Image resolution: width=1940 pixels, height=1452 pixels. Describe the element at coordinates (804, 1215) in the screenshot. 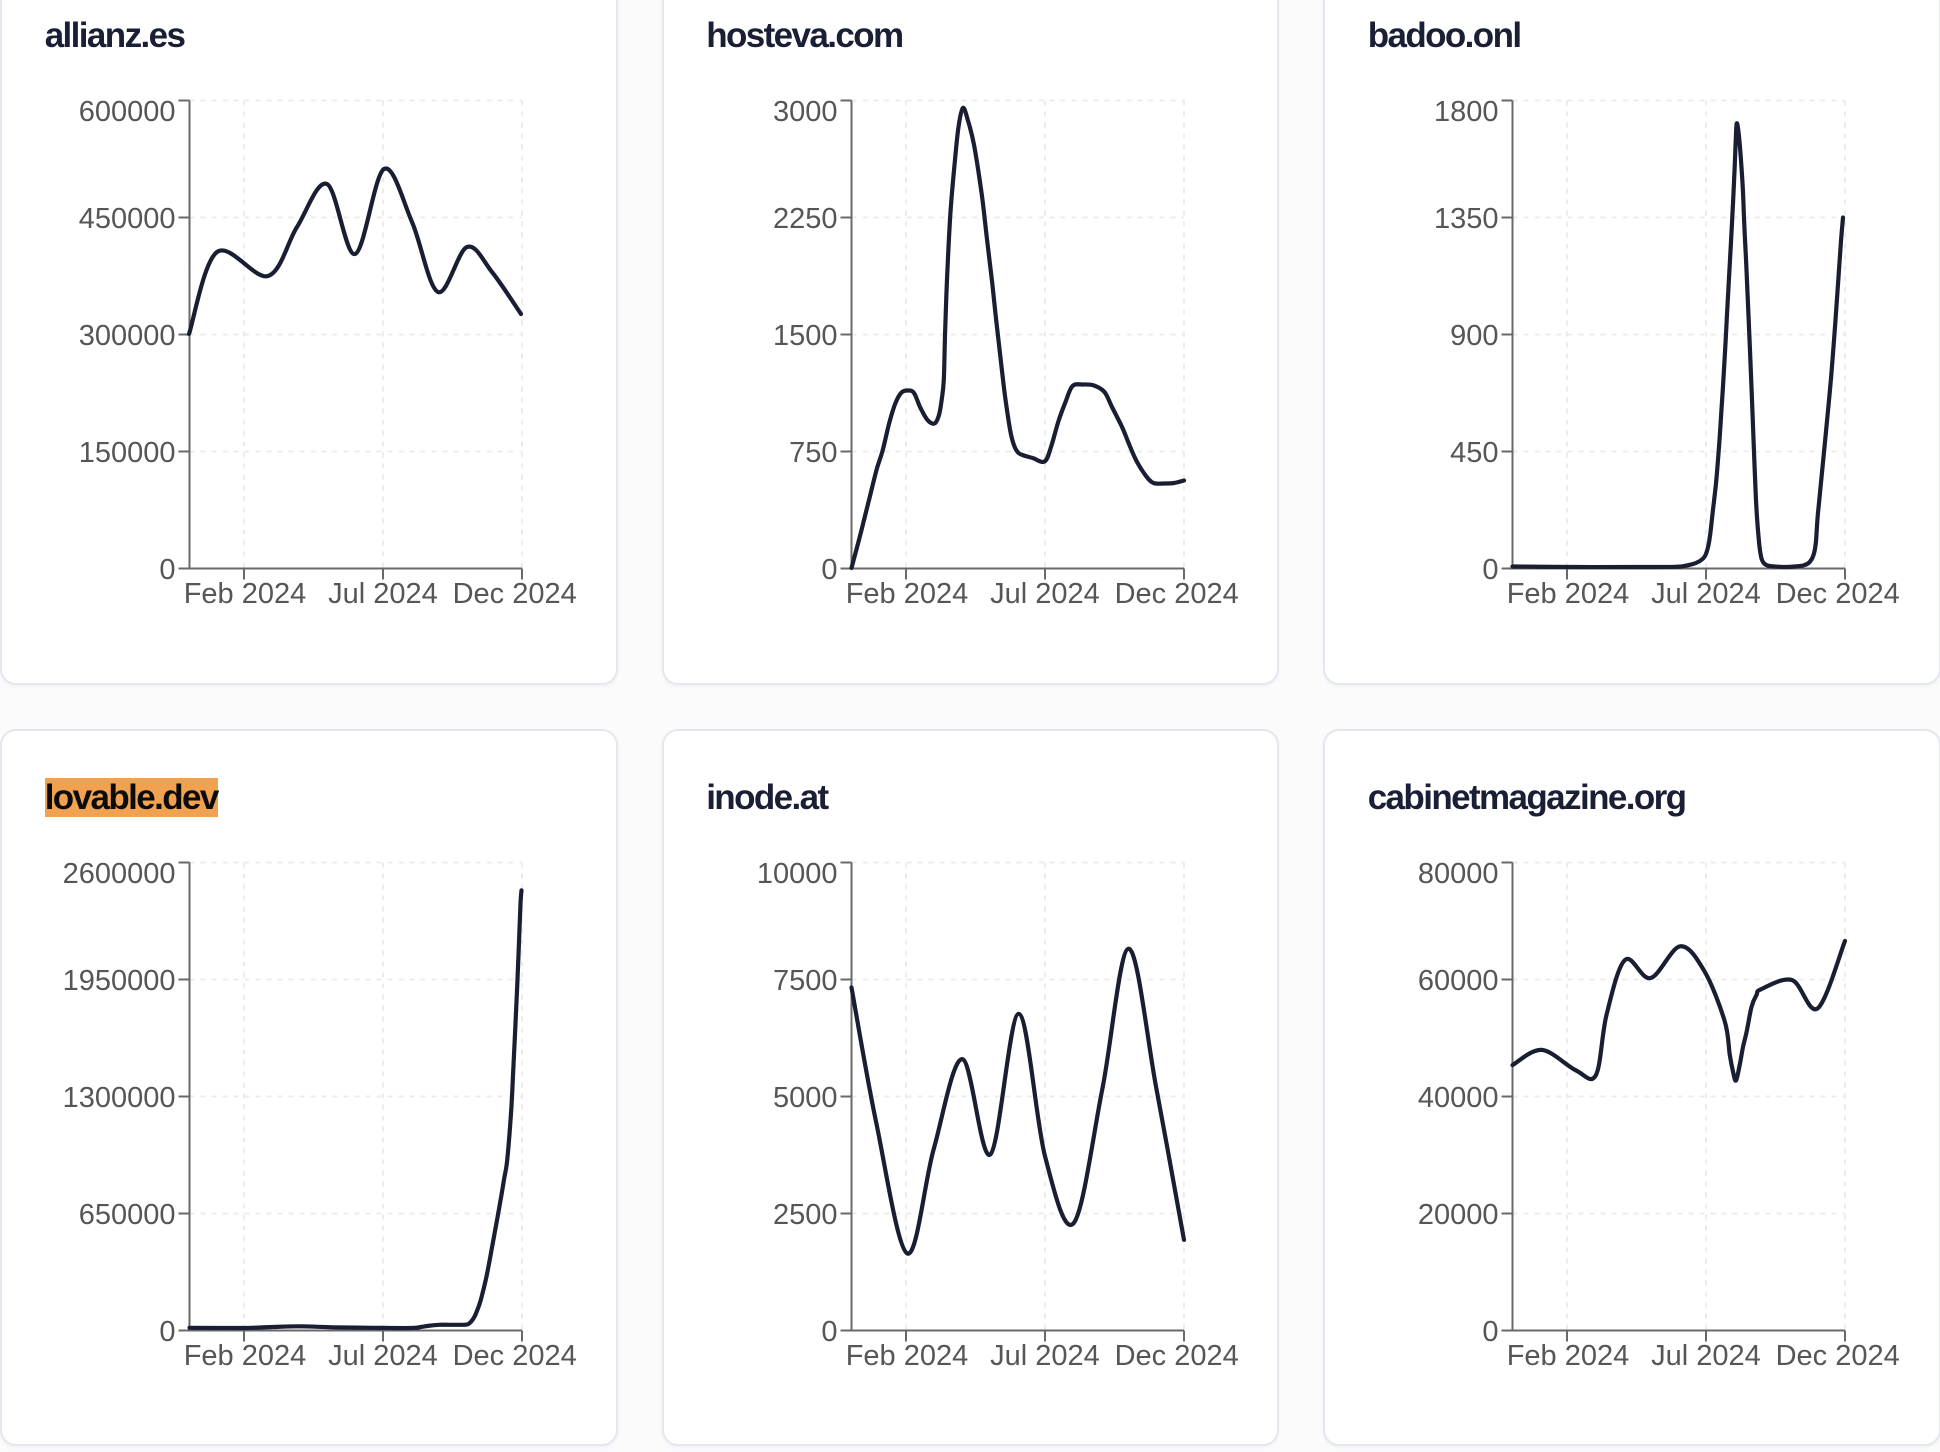

I see `svg-text: 2500` at that location.